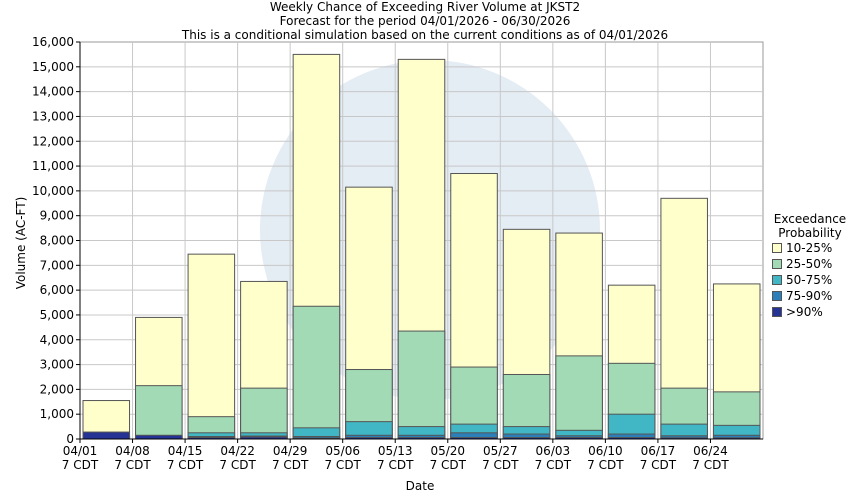 The height and width of the screenshot is (500, 850). What do you see at coordinates (57, 265) in the screenshot?
I see `y-tick-label: 7,000` at bounding box center [57, 265].